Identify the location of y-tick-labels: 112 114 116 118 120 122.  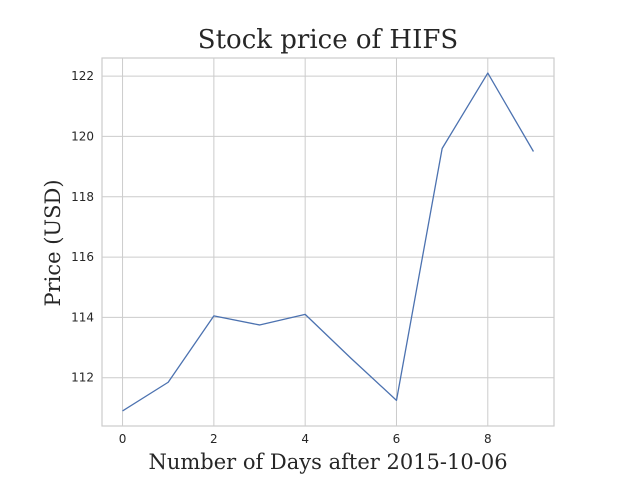
(82, 227).